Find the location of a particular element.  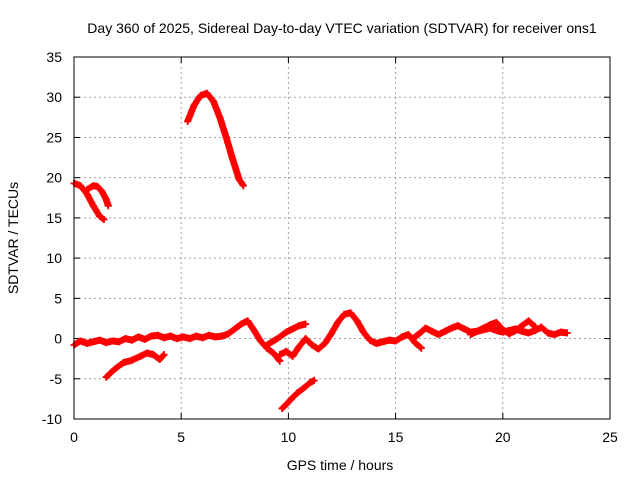

series-arc-h is located at coordinates (350, 334).